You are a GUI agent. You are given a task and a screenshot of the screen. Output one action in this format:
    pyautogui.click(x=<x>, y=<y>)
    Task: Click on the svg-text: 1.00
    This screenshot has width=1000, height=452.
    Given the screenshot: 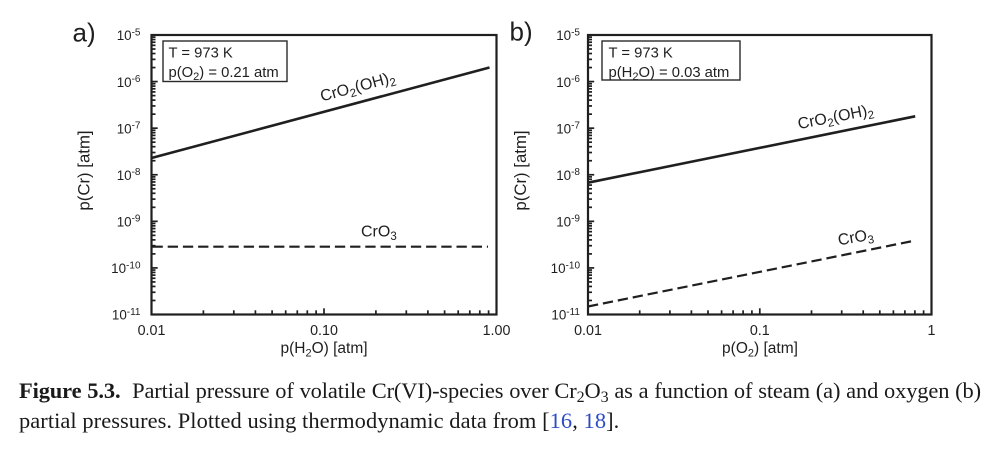 What is the action you would take?
    pyautogui.click(x=497, y=331)
    